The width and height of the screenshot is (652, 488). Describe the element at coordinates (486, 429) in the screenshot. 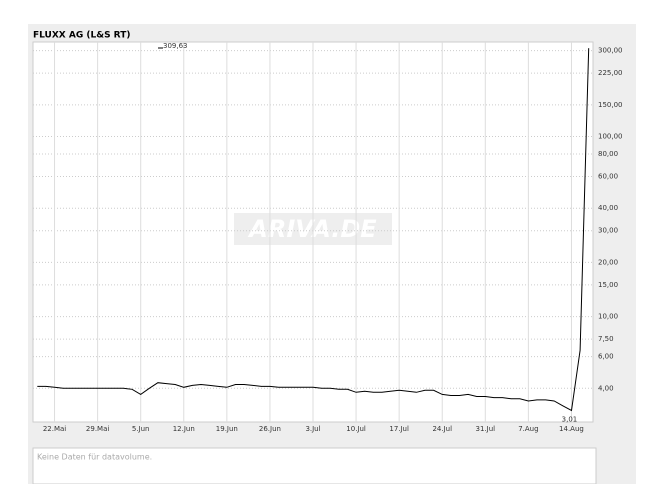

I see `x-tick-label: 31.Jul` at that location.